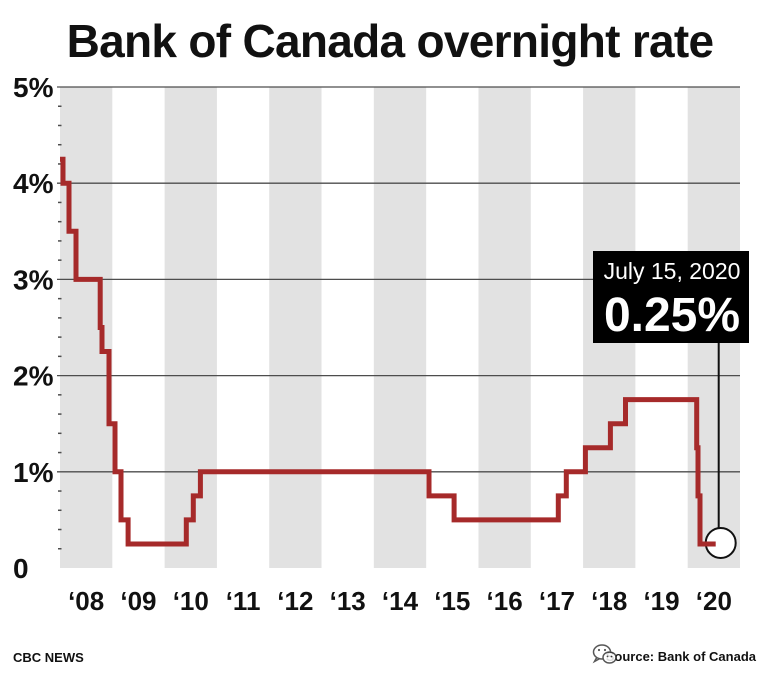 This screenshot has height=685, width=780. Describe the element at coordinates (295, 601) in the screenshot. I see `x-tick-label-2012: ‘12` at that location.